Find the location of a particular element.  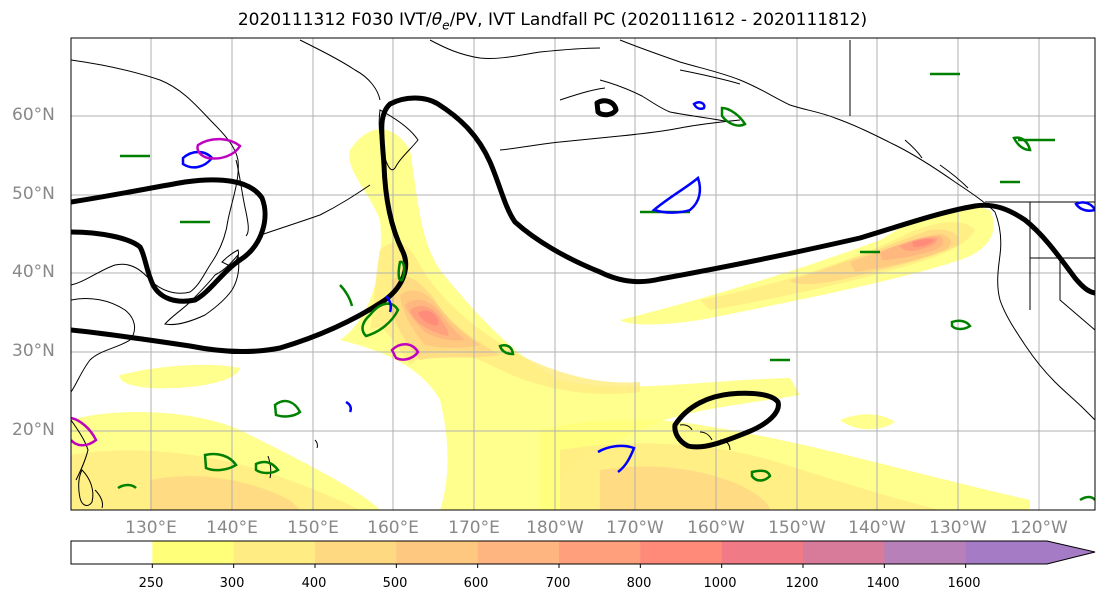

colorbar-outline is located at coordinates (583, 552).